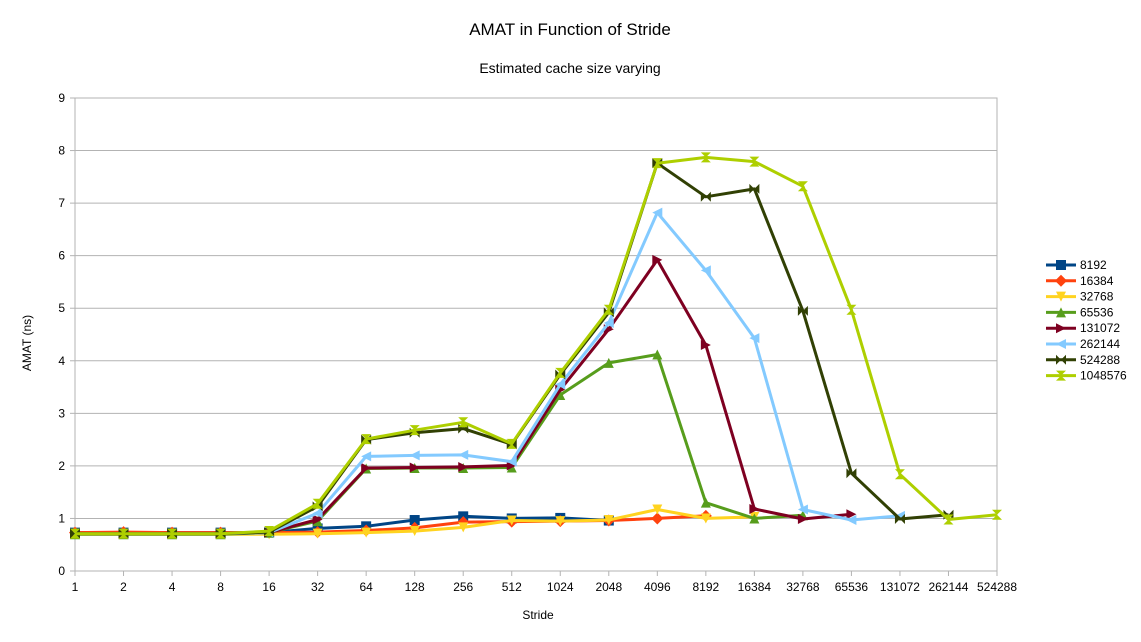  I want to click on legend-label: 1048576, so click(1103, 376).